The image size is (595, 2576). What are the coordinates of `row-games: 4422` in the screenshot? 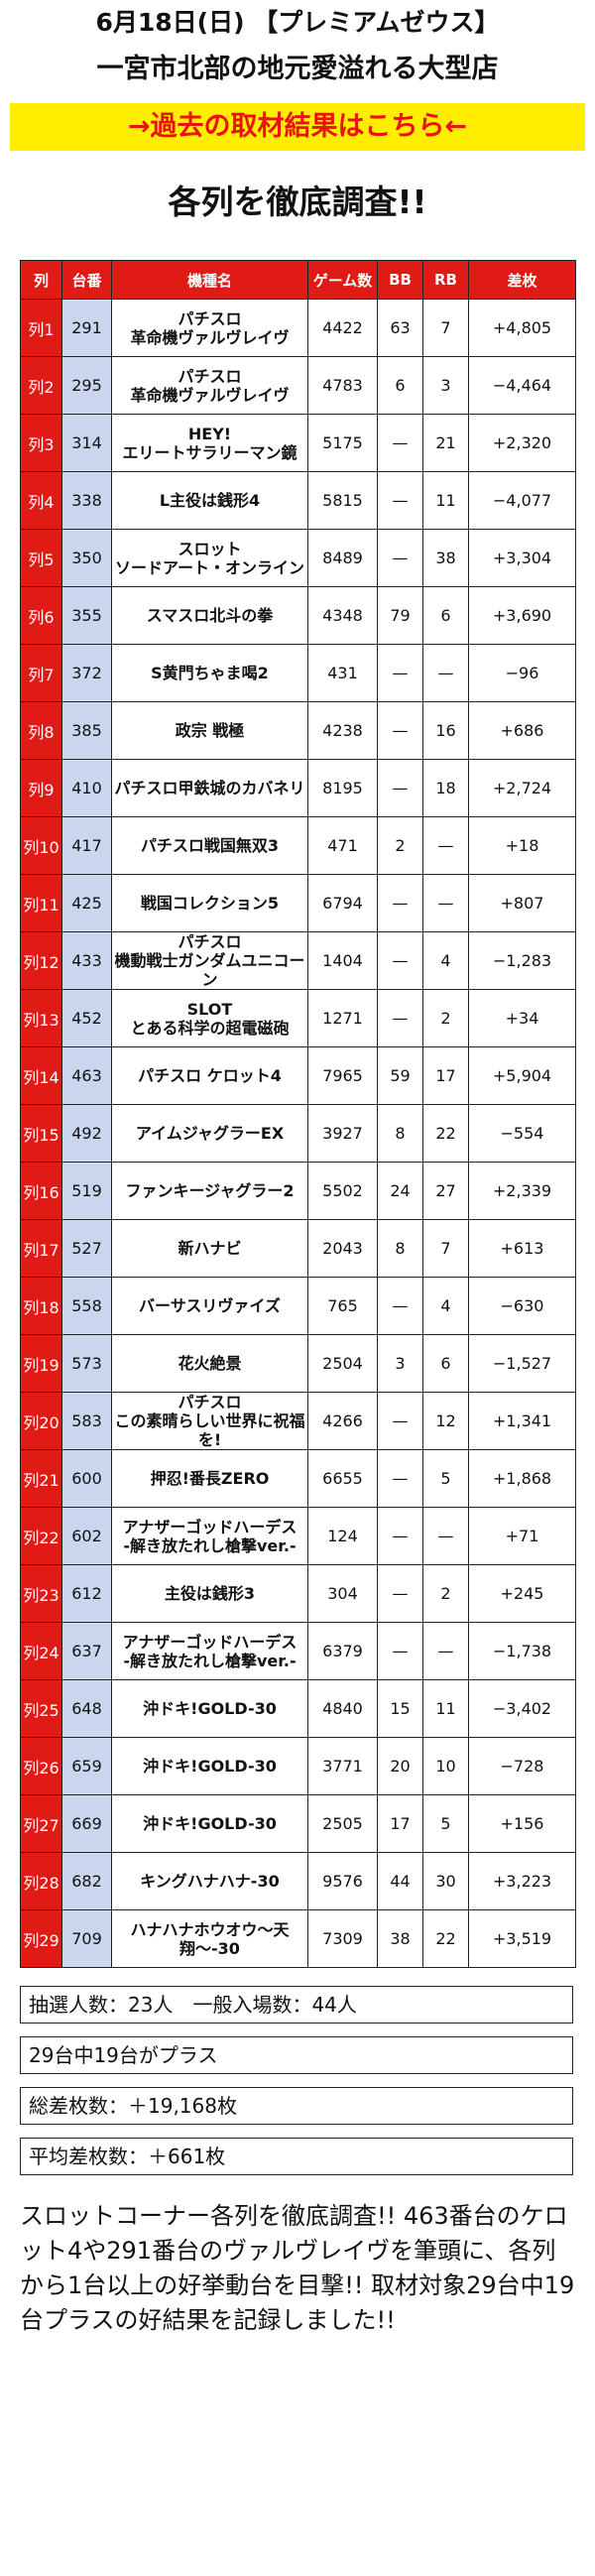 It's located at (342, 328).